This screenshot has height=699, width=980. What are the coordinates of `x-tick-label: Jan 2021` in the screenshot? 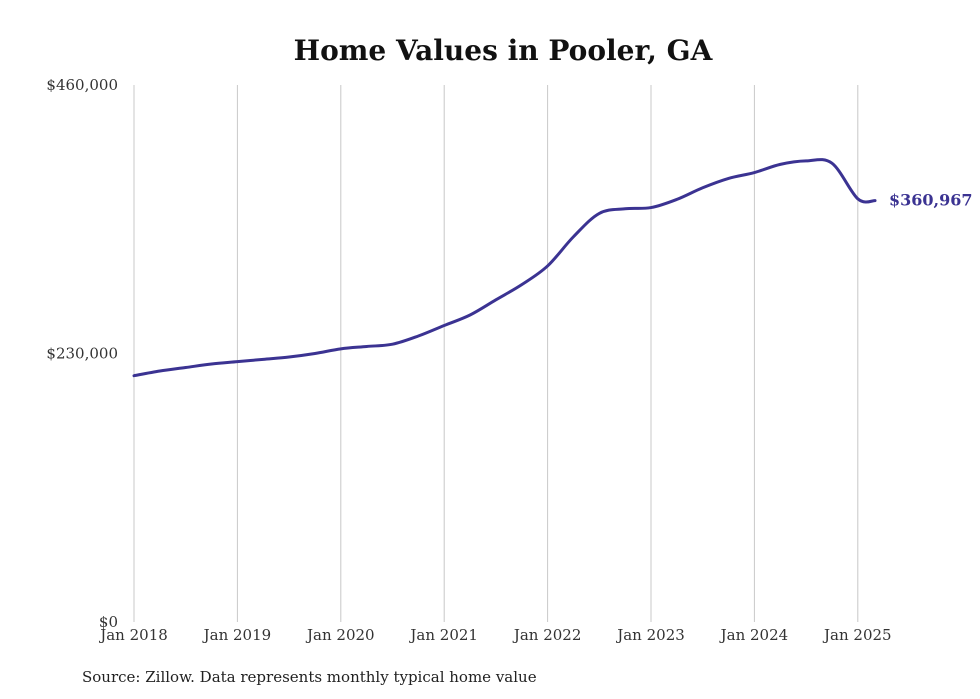 It's located at (443, 635).